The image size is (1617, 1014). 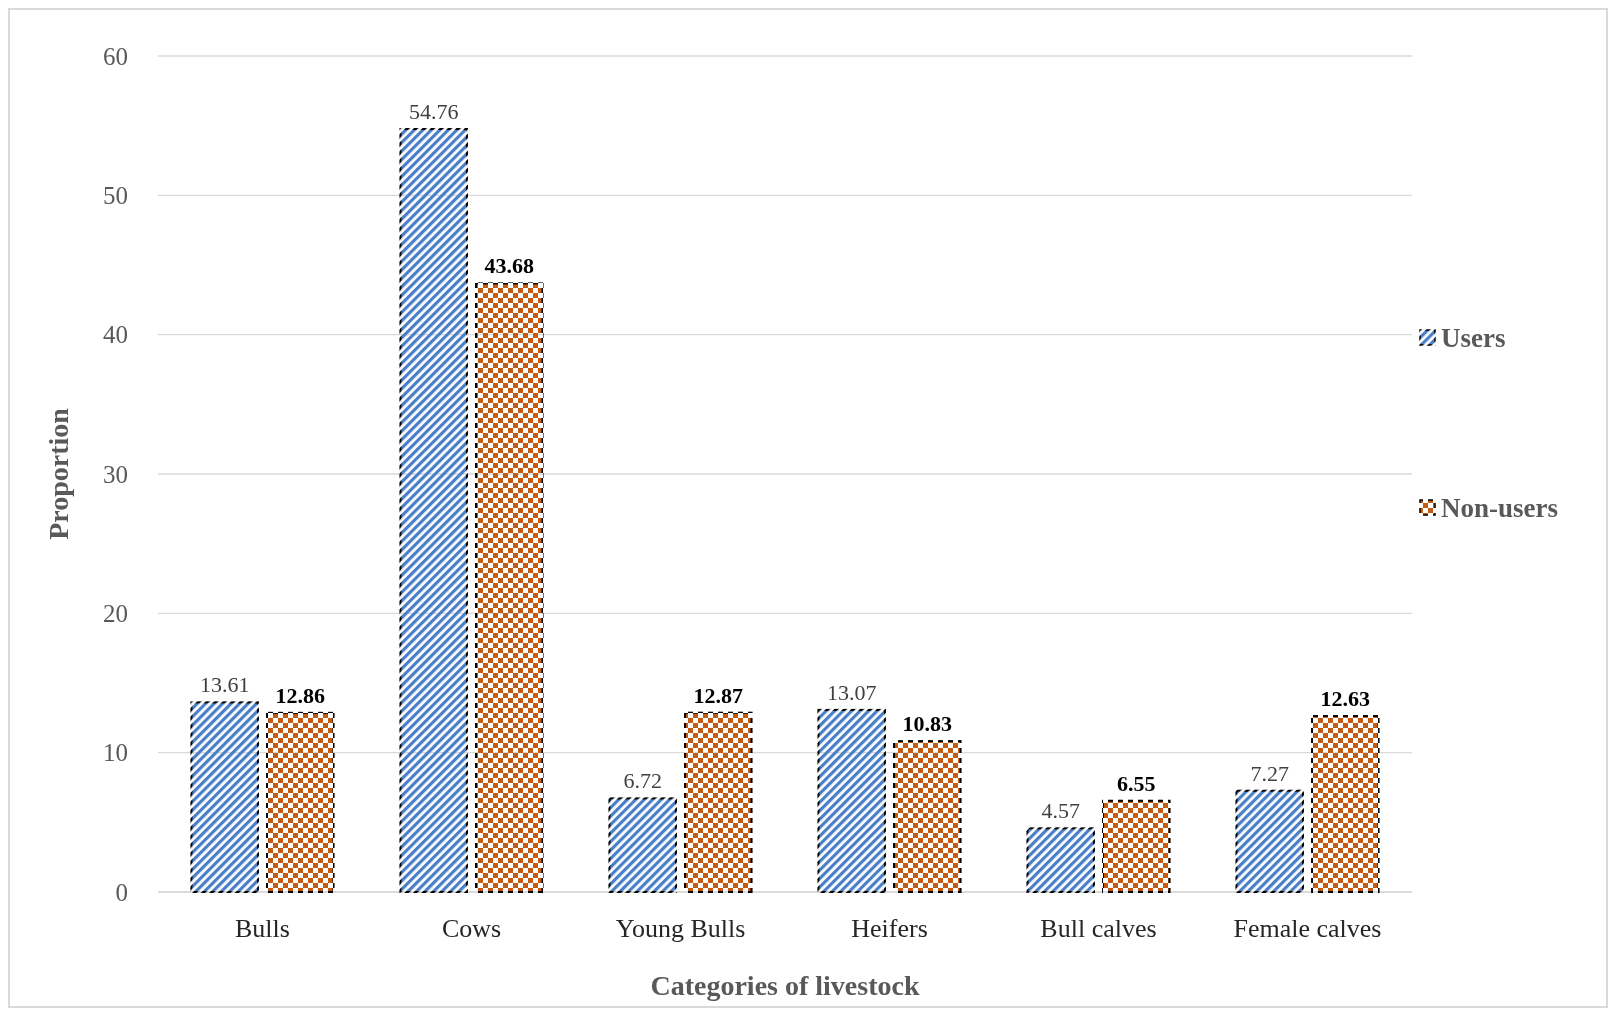 What do you see at coordinates (115, 753) in the screenshot?
I see `y-tick-label: 10` at bounding box center [115, 753].